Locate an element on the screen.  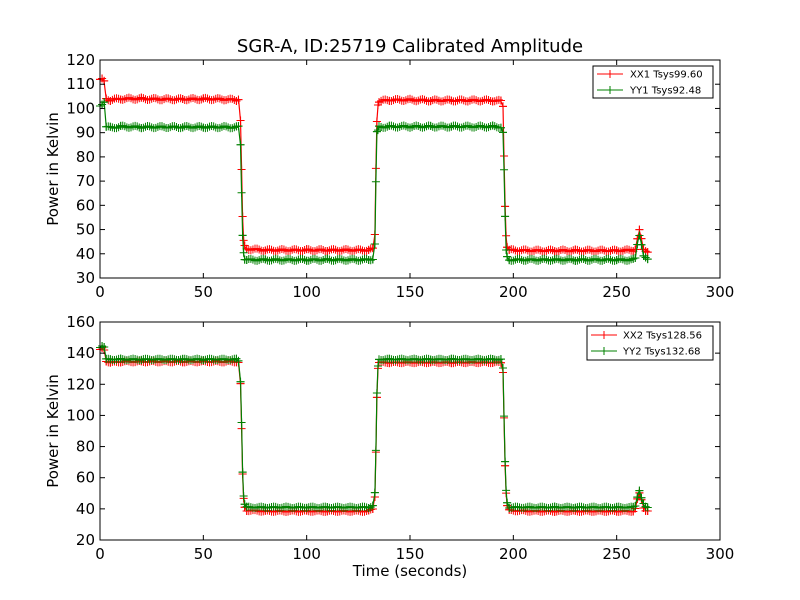
bottom-y-tick-label: 120 is located at coordinates (80, 384).